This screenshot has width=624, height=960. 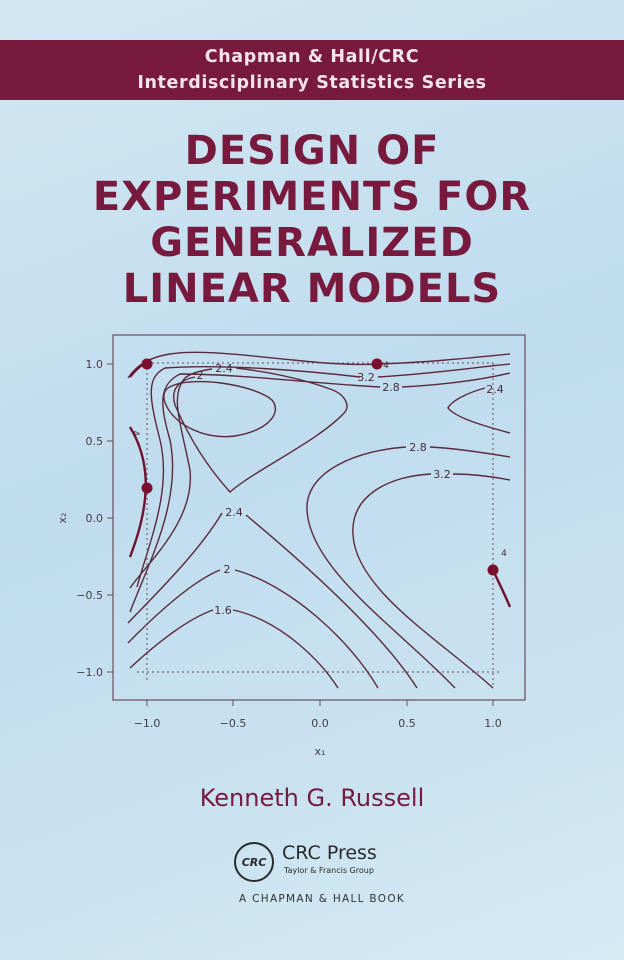 I want to click on contour-3.2-top, so click(x=323, y=475).